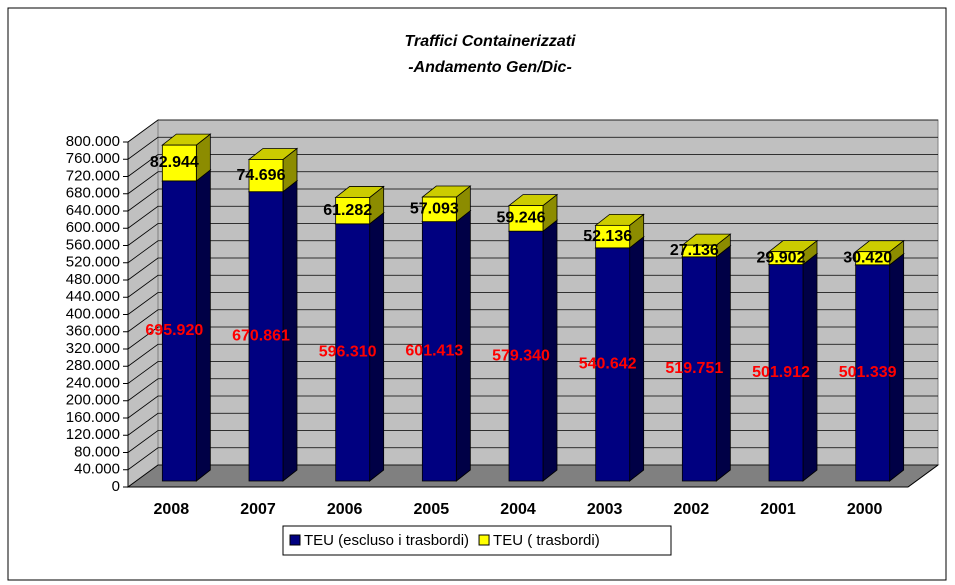  What do you see at coordinates (93, 400) in the screenshot?
I see `y-tick-label: 200.000` at bounding box center [93, 400].